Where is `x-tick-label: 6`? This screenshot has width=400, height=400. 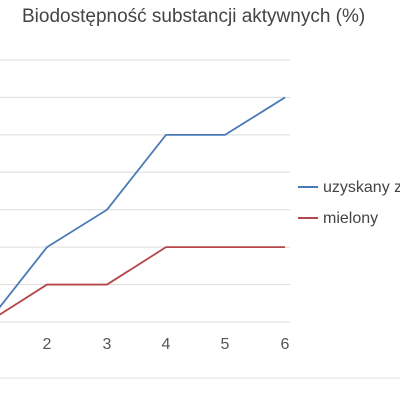 x-tick-label: 6 is located at coordinates (285, 344).